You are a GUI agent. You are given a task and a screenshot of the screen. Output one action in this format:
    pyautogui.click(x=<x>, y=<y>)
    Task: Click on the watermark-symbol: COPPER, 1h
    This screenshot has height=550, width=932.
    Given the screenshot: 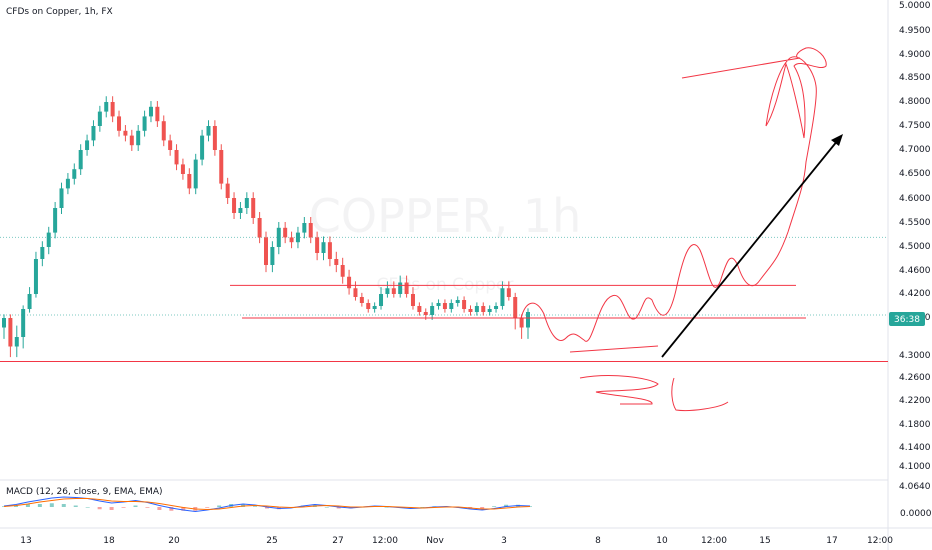 What is the action you would take?
    pyautogui.click(x=445, y=216)
    